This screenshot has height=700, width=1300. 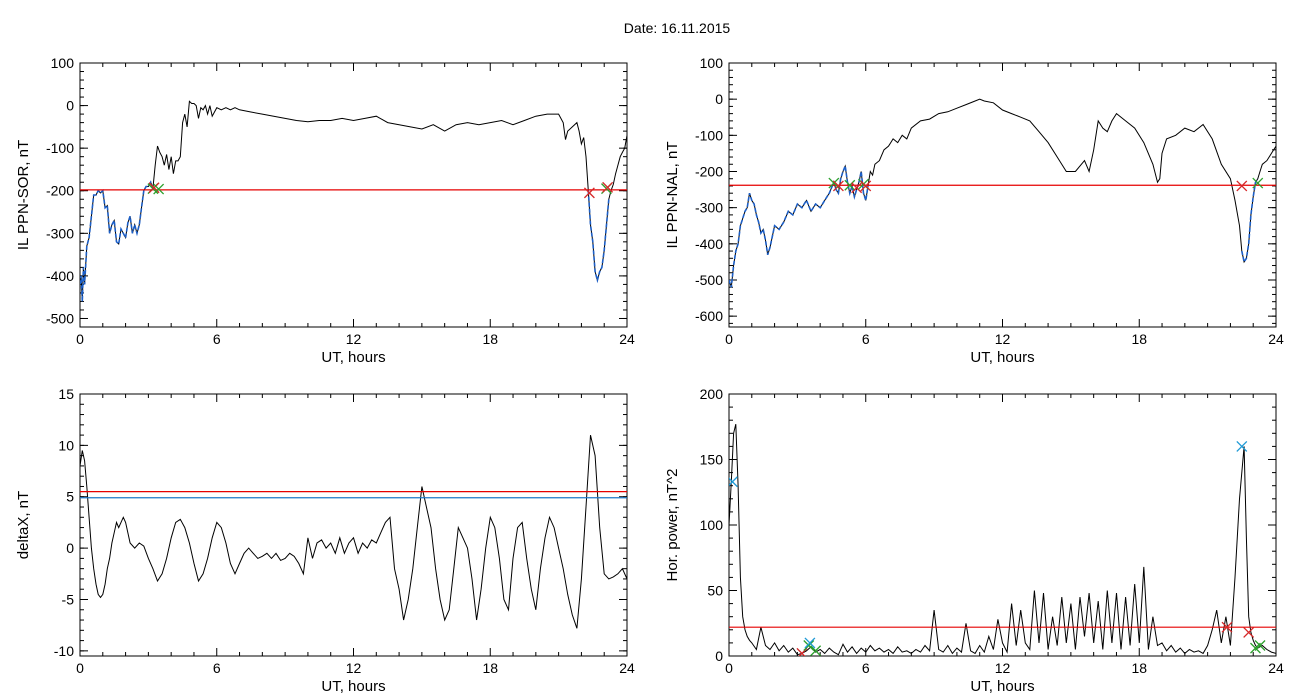 I want to click on y-tick-label: 200, so click(x=712, y=394).